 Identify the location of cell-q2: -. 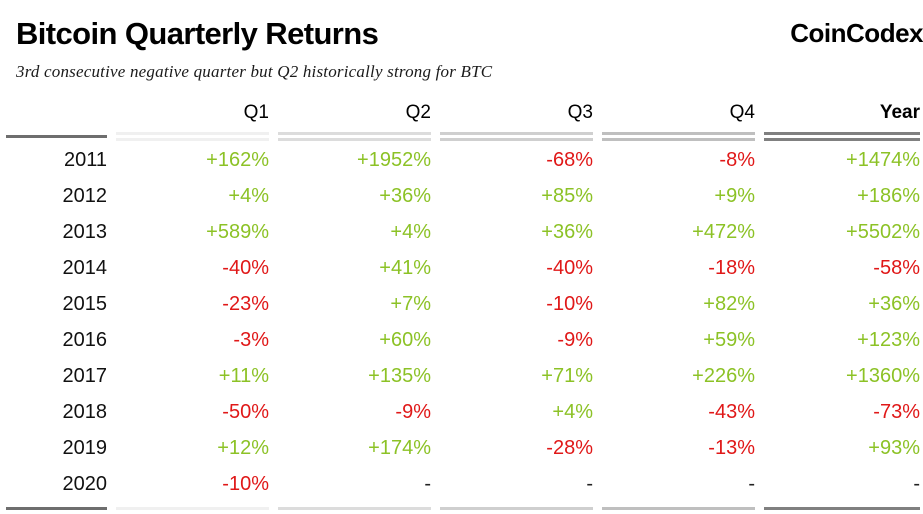
(427, 483).